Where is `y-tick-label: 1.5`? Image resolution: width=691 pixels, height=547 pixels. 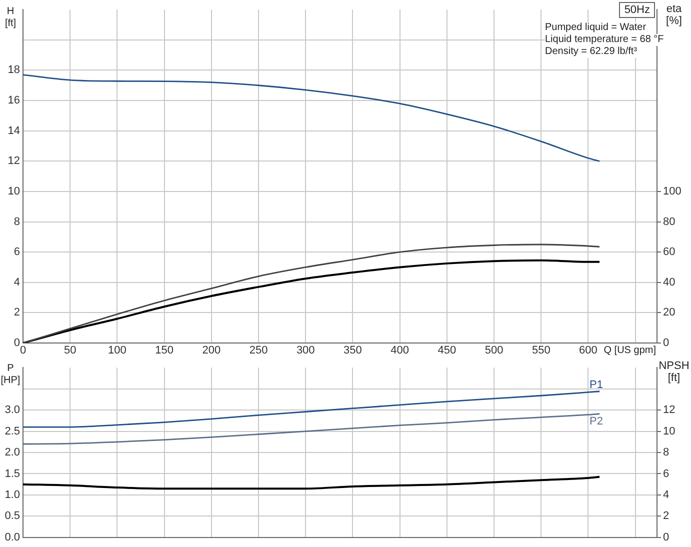
y-tick-label: 1.5 is located at coordinates (12, 474).